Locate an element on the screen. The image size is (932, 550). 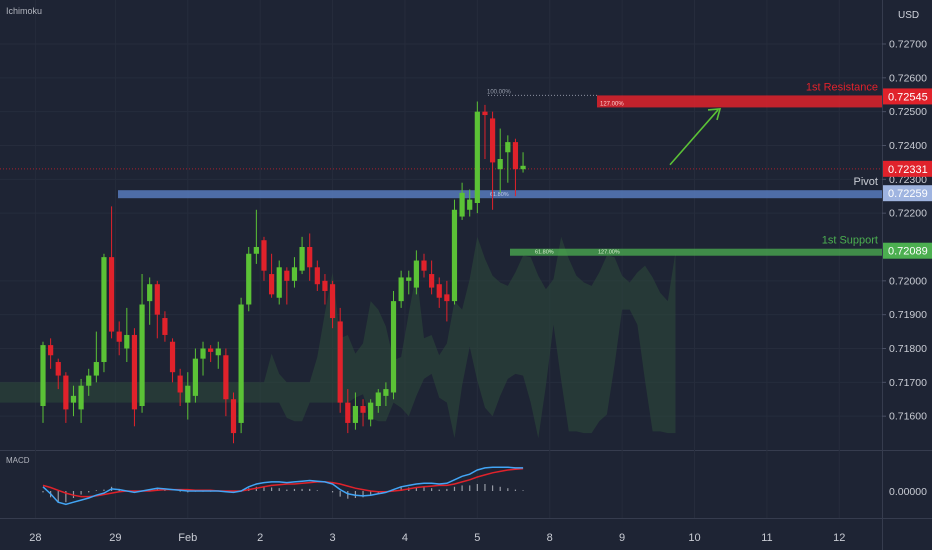
resistance-price-tag-value: 0.72545 is located at coordinates (908, 97).